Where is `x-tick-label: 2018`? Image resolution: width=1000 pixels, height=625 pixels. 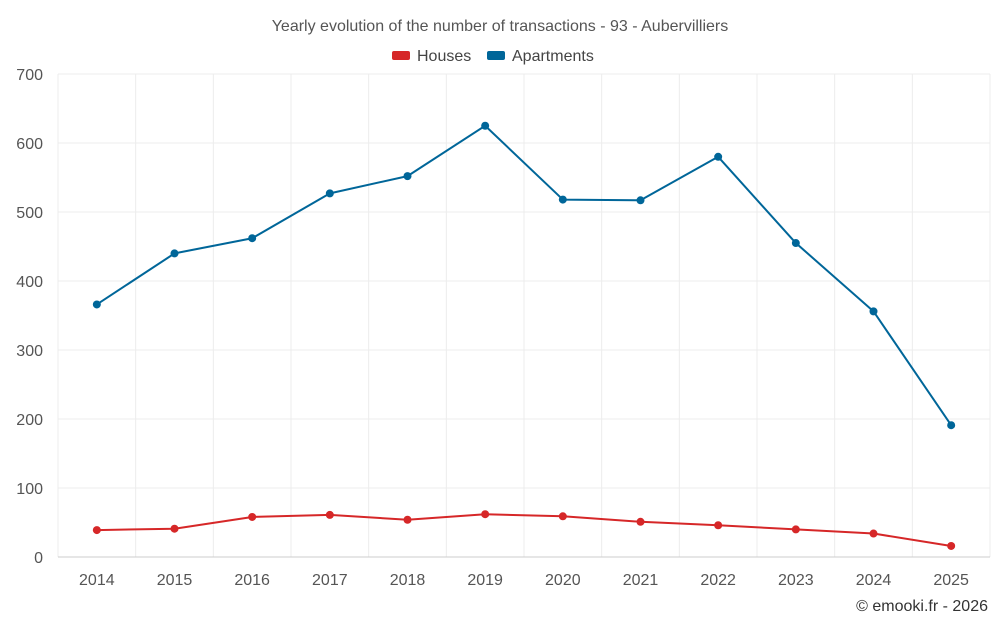
x-tick-label: 2018 is located at coordinates (408, 580).